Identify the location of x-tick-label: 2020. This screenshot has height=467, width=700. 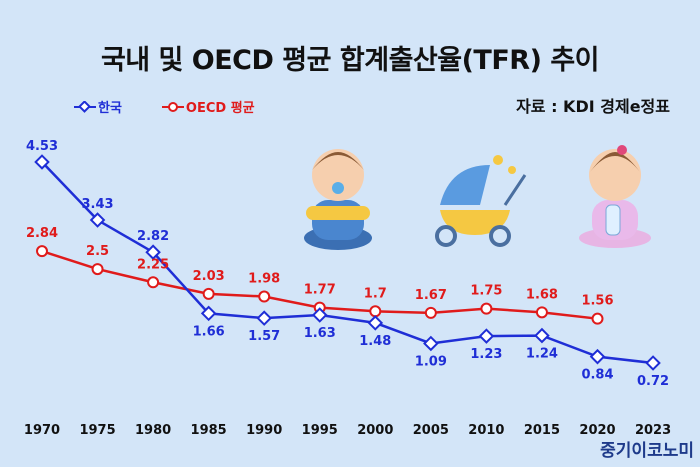
(597, 430).